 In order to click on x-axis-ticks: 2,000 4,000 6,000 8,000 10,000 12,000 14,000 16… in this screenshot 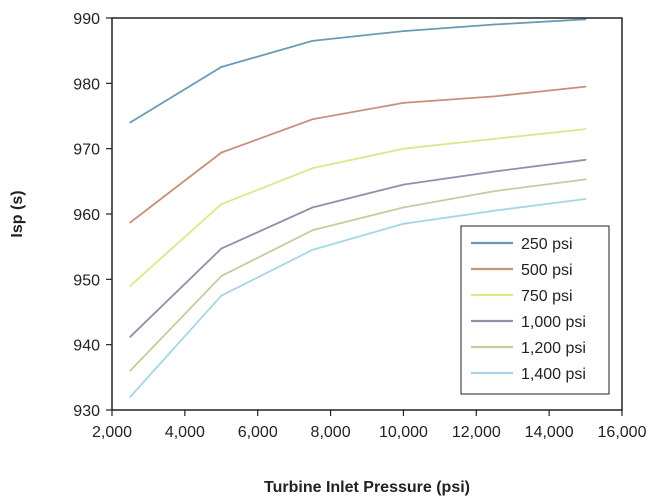, I will do `click(369, 425)`.